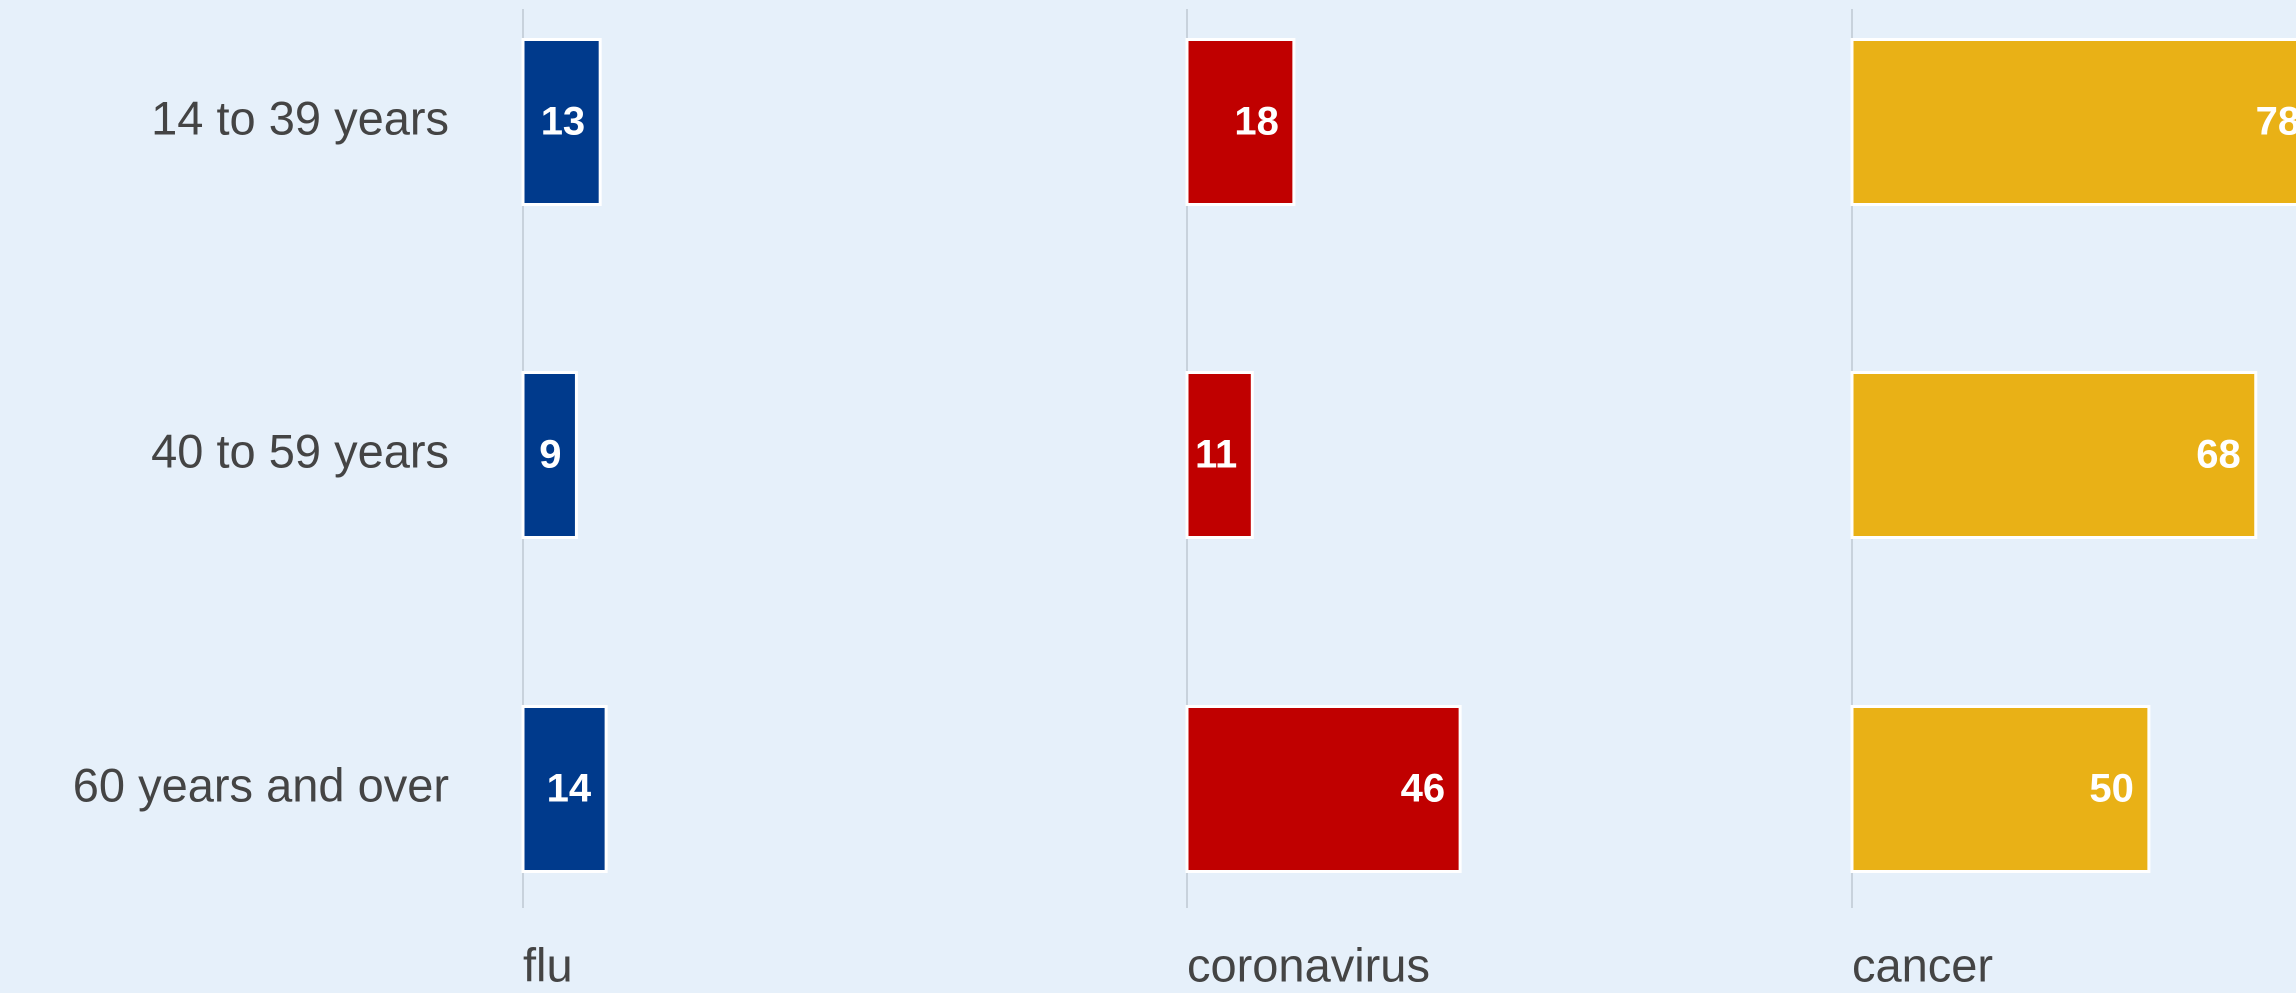 This screenshot has height=993, width=2296. I want to click on data-label: 13, so click(563, 122).